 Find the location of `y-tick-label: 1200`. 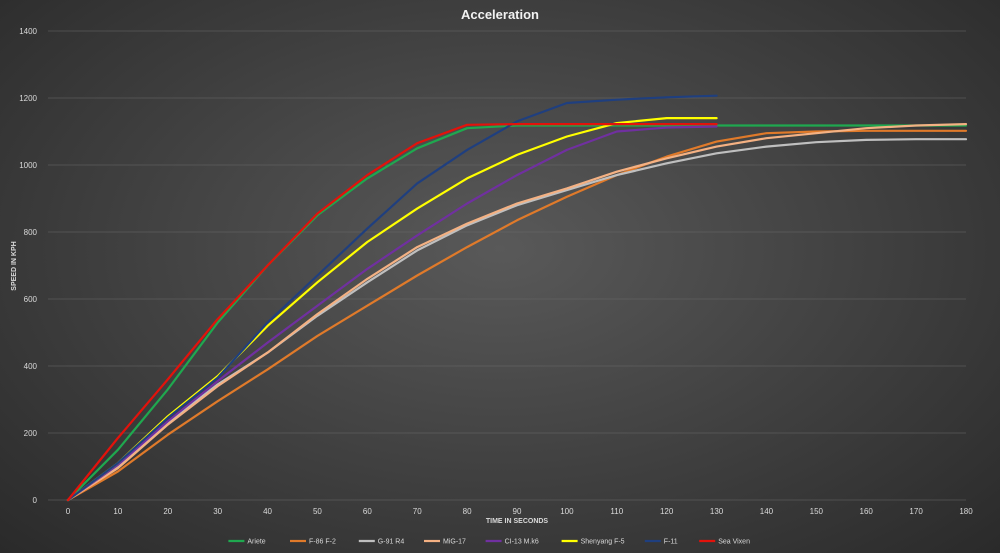

y-tick-label: 1200 is located at coordinates (28, 98).